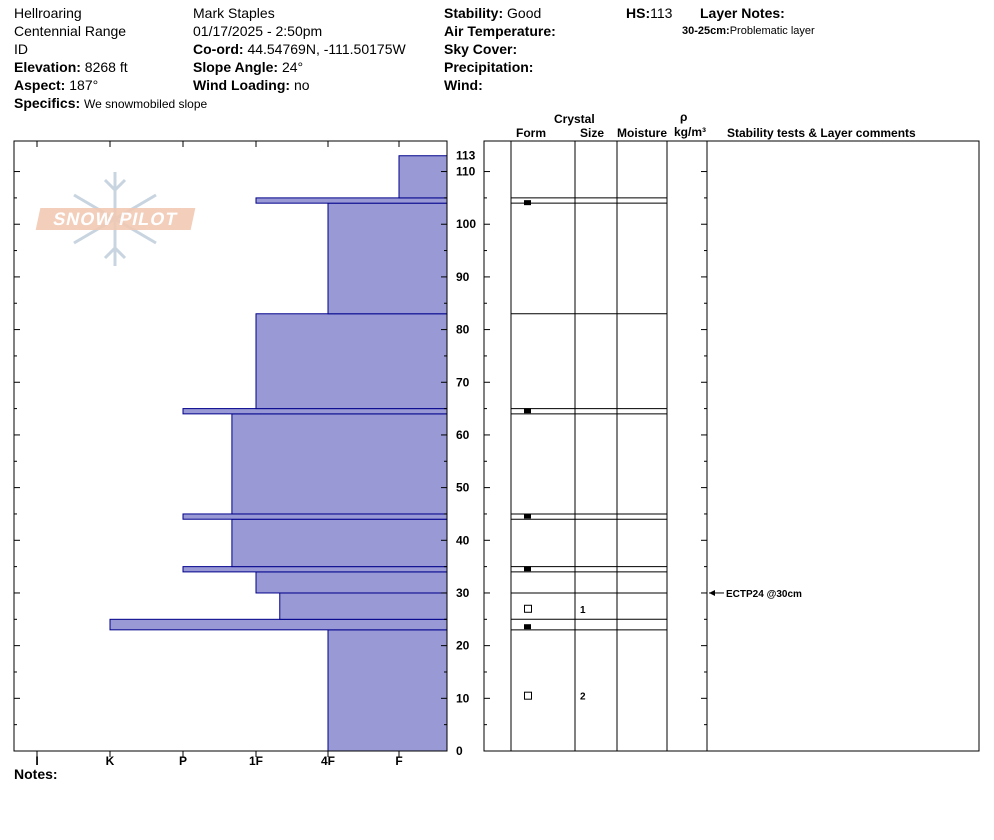 This screenshot has width=994, height=840. I want to click on y-tick-label: 0, so click(459, 751).